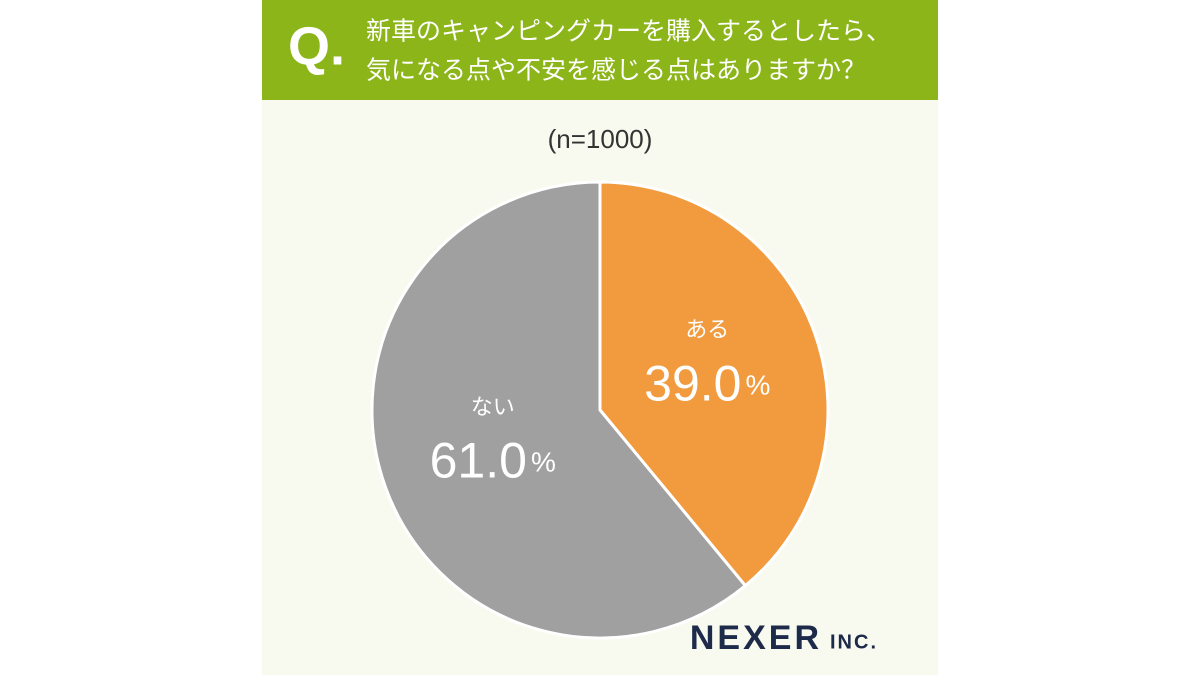  What do you see at coordinates (493, 461) in the screenshot?
I see `slice-value: 61.0%` at bounding box center [493, 461].